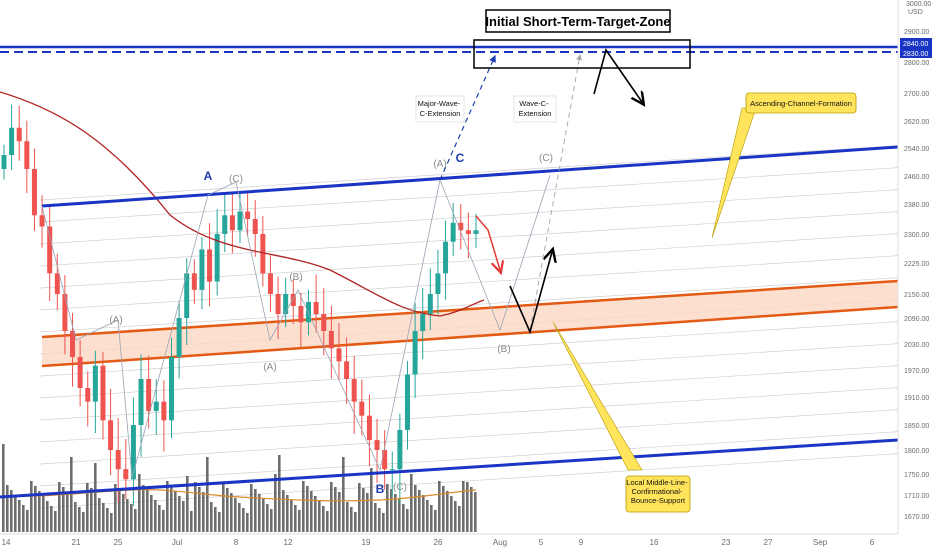 The image size is (932, 550). Describe the element at coordinates (657, 482) in the screenshot. I see `support-callout-line1: Local Middle-Line-` at that location.